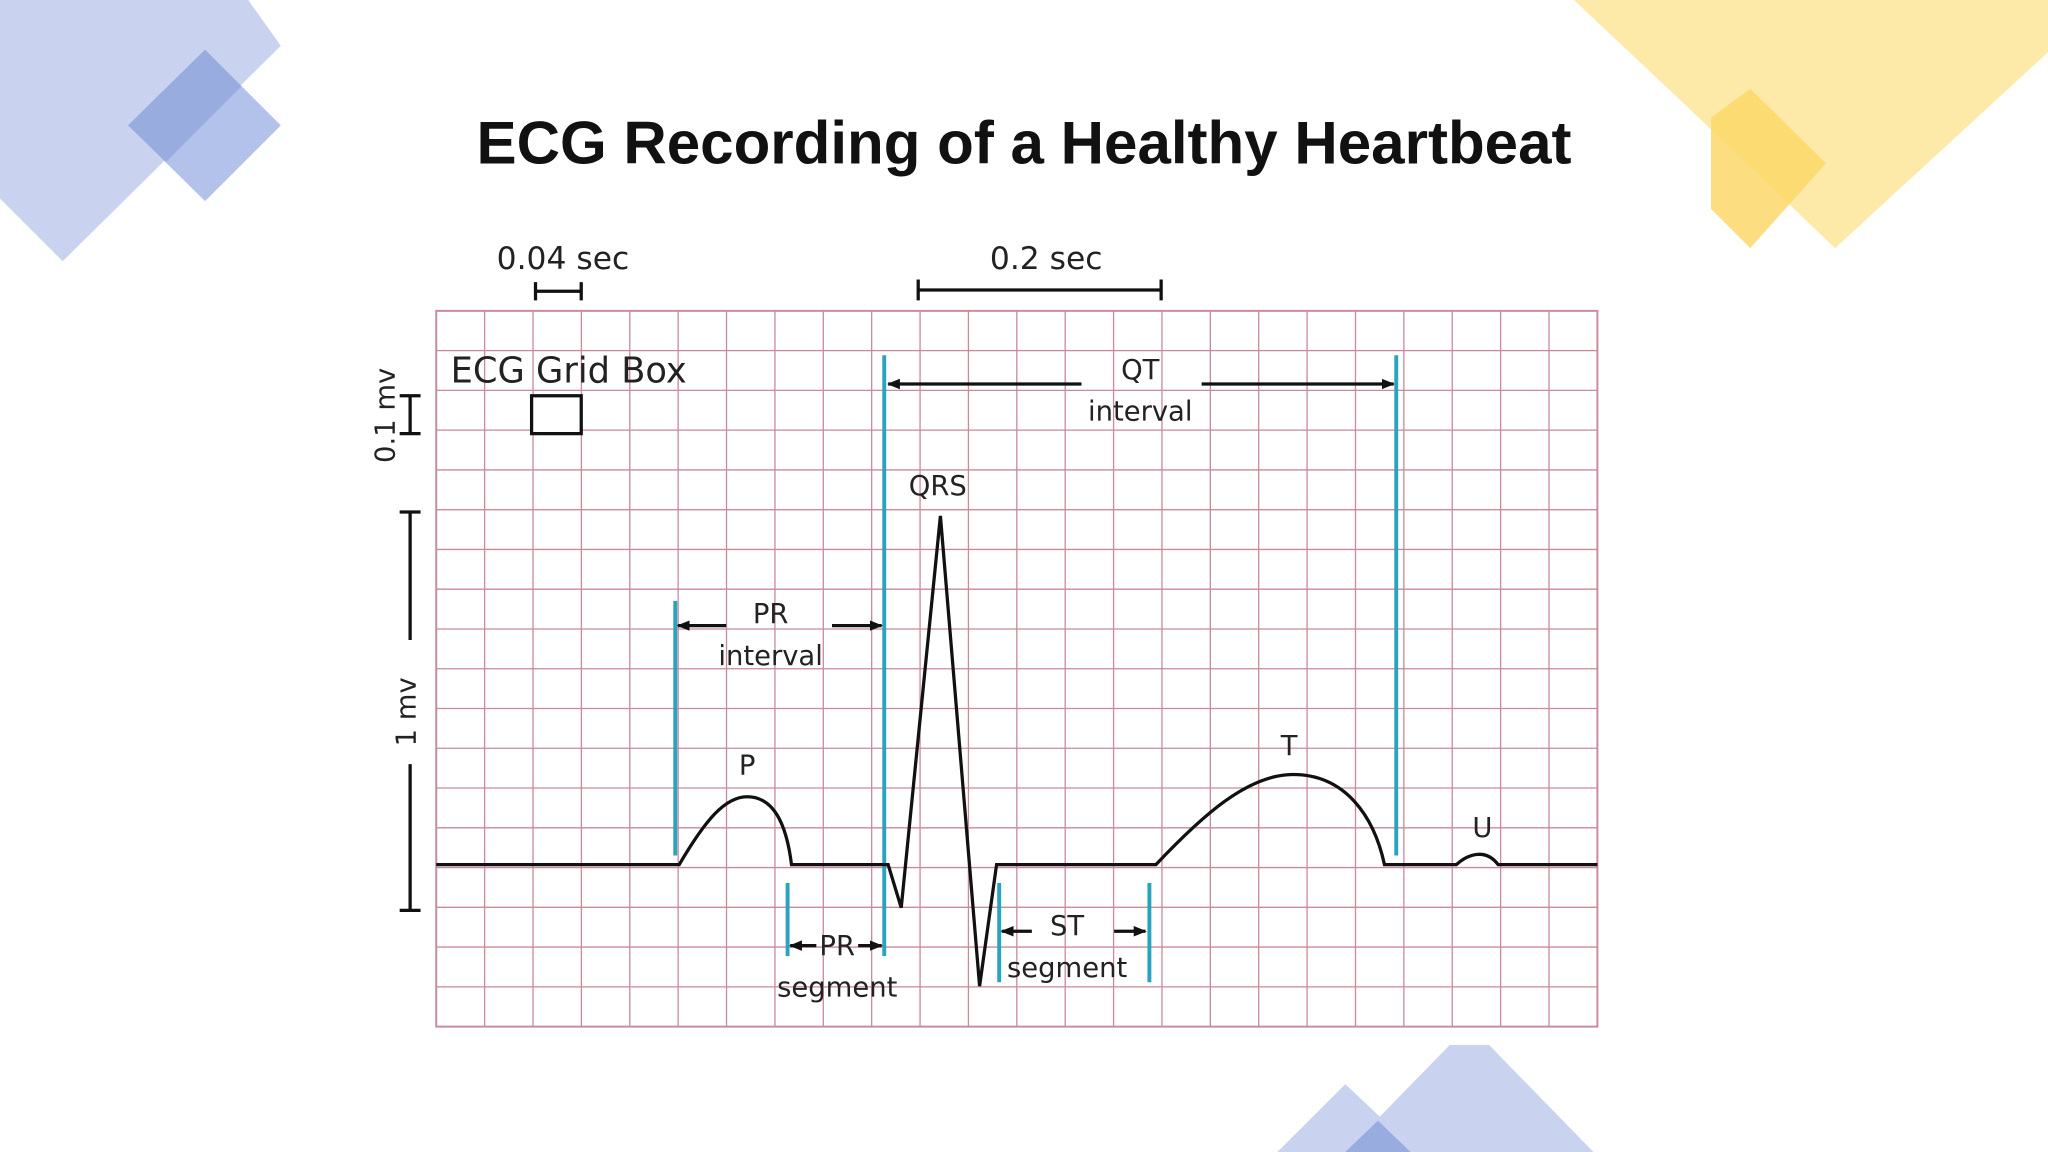  What do you see at coordinates (1140, 412) in the screenshot?
I see `qt-kind: interval` at bounding box center [1140, 412].